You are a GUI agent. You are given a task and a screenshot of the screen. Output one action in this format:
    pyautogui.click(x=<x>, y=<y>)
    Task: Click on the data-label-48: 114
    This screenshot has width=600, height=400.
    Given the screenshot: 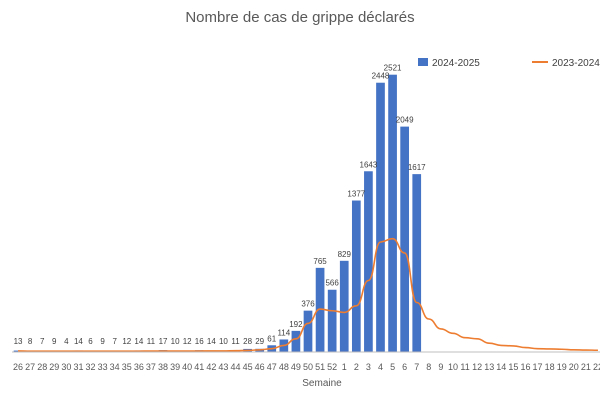 What is the action you would take?
    pyautogui.click(x=283, y=332)
    